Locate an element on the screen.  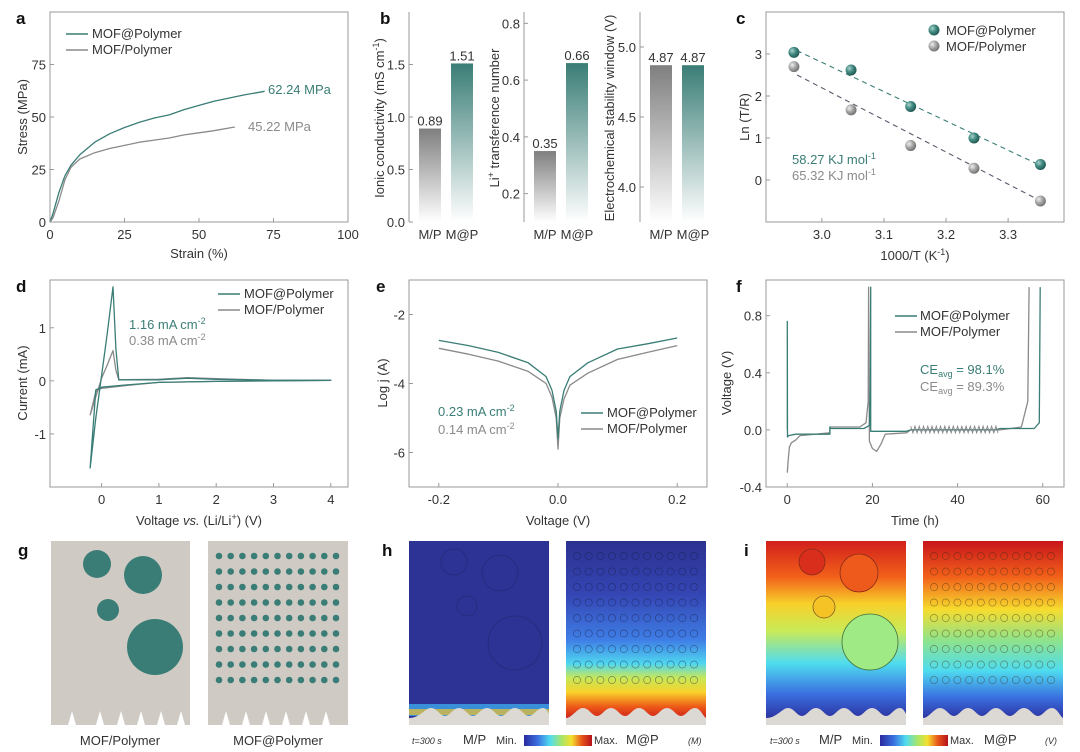
x-tick-label: 0 is located at coordinates (787, 499).